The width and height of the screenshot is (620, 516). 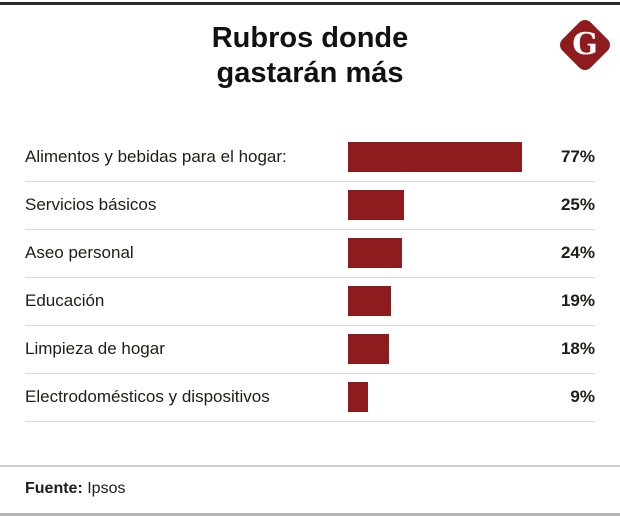 I want to click on category-label: Servicios básicos, so click(x=91, y=205).